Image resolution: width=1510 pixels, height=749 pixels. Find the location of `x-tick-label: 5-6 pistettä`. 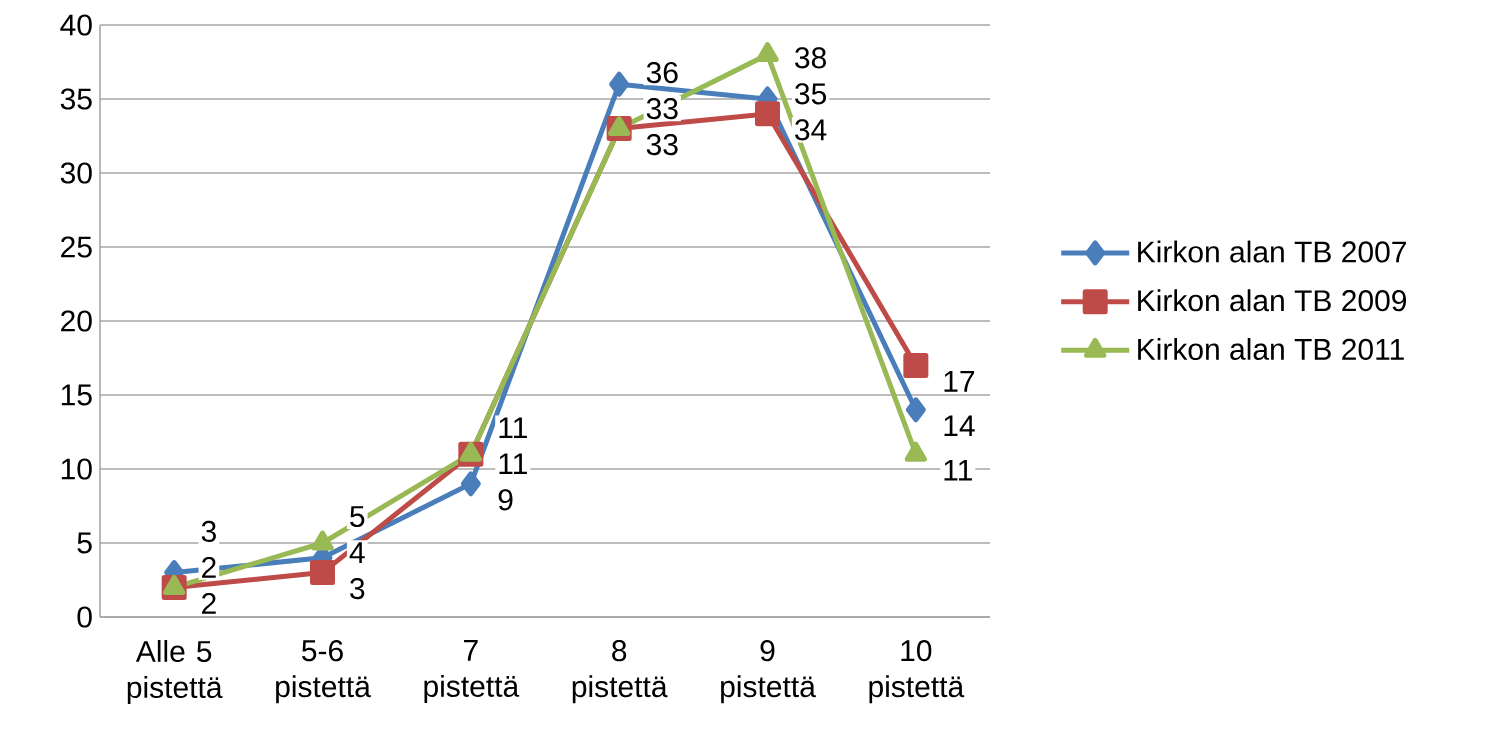

x-tick-label: 5-6 pistettä is located at coordinates (323, 672).